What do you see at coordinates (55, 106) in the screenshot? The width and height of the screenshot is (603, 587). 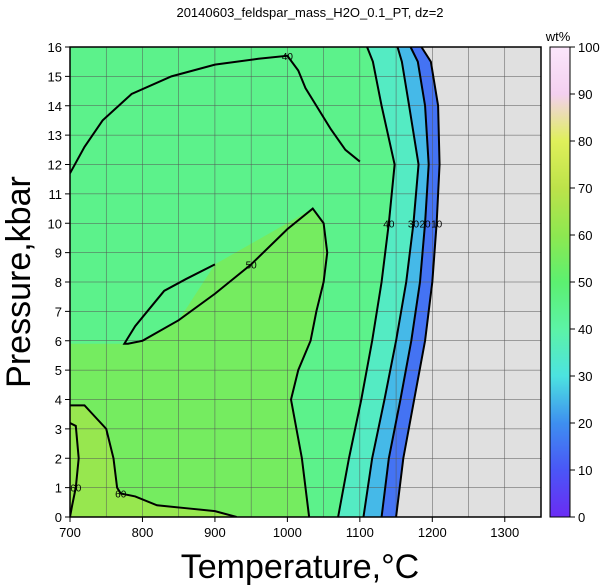 I see `y-tick-label: 14` at bounding box center [55, 106].